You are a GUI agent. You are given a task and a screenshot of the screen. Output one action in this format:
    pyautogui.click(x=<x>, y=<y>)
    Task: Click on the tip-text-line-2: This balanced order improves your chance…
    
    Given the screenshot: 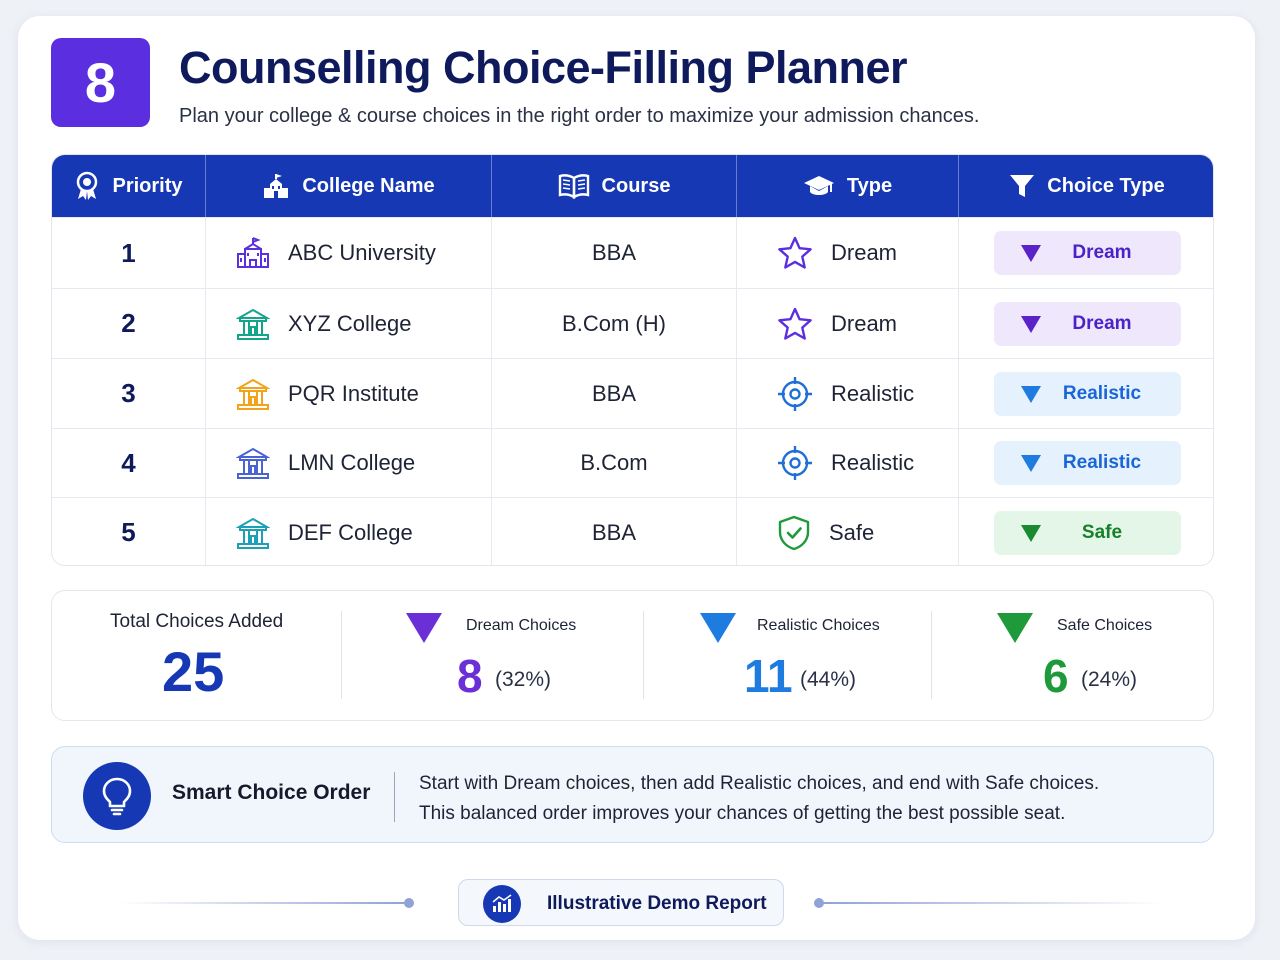 What is the action you would take?
    pyautogui.click(x=742, y=813)
    